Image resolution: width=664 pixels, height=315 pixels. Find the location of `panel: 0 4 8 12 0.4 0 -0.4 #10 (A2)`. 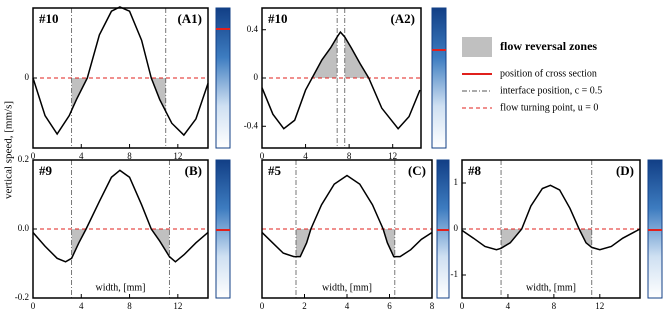

panel: 0 4 8 12 0.4 0 -0.4 #10 (A2) is located at coordinates (333, 84).